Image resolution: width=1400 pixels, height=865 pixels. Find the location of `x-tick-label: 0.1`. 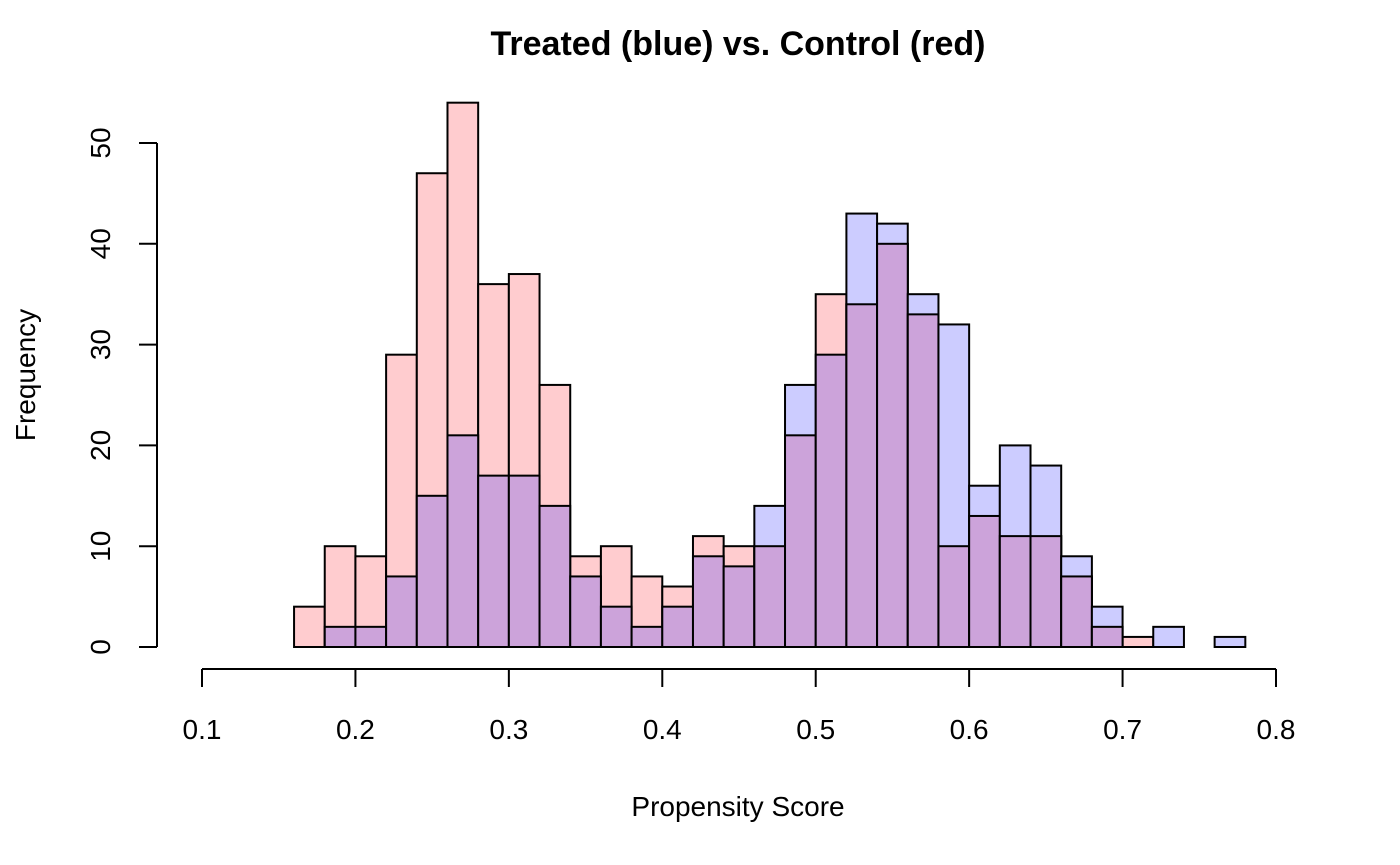

x-tick-label: 0.1 is located at coordinates (202, 729).